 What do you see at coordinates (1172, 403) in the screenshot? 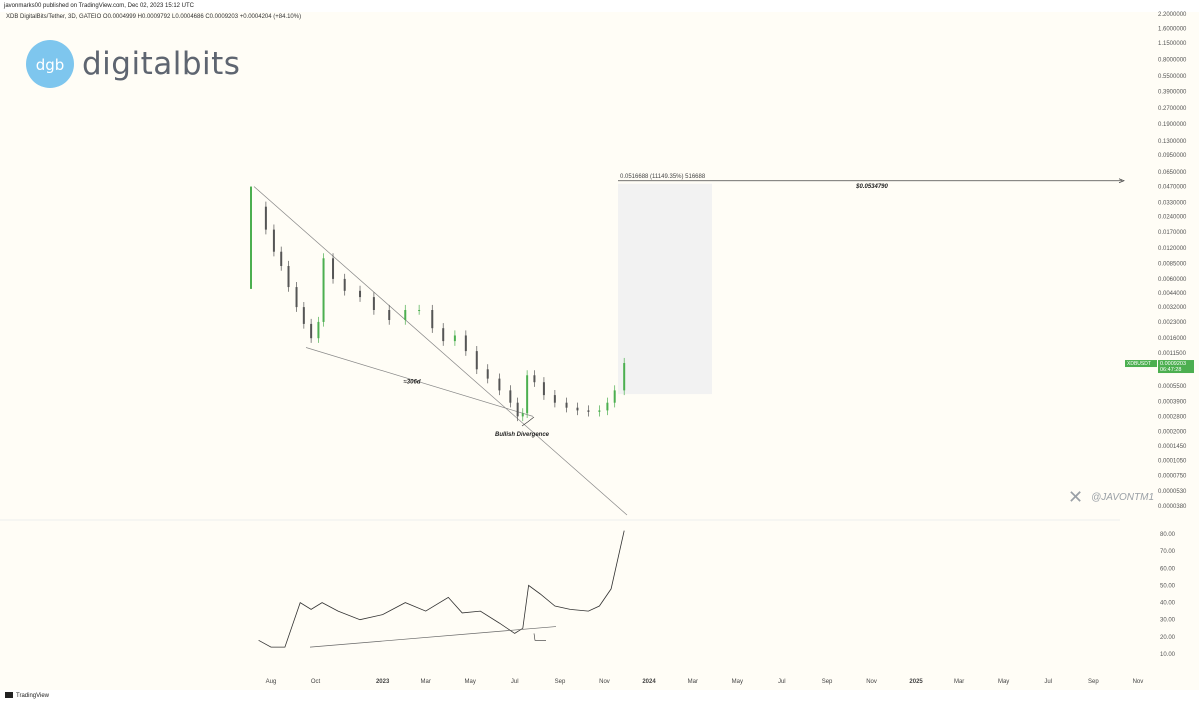
I see `price-axis-tick: 0.0003900` at bounding box center [1172, 403].